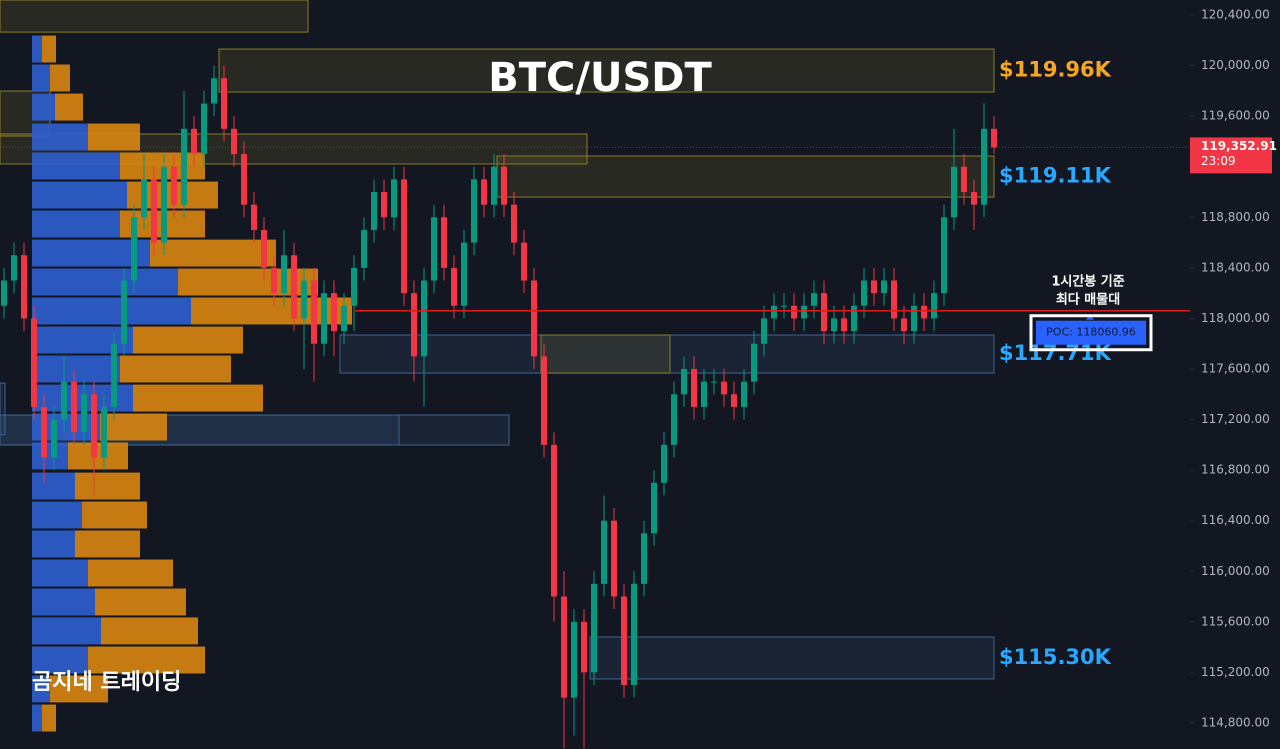 The image size is (1280, 749). Describe the element at coordinates (1235, 672) in the screenshot. I see `y-tick-label: 115,200.00` at that location.